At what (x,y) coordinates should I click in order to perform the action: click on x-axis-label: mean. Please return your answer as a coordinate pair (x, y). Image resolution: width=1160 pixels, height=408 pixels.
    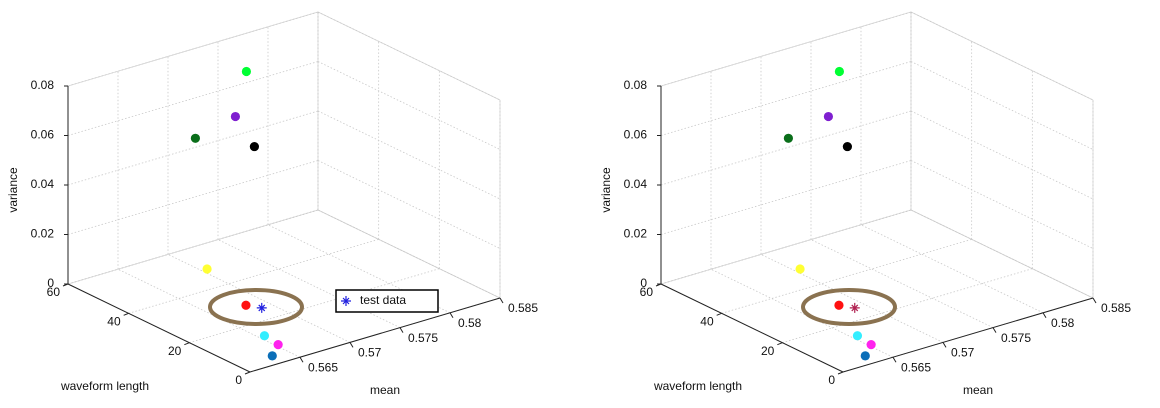
    Looking at the image, I should click on (385, 390).